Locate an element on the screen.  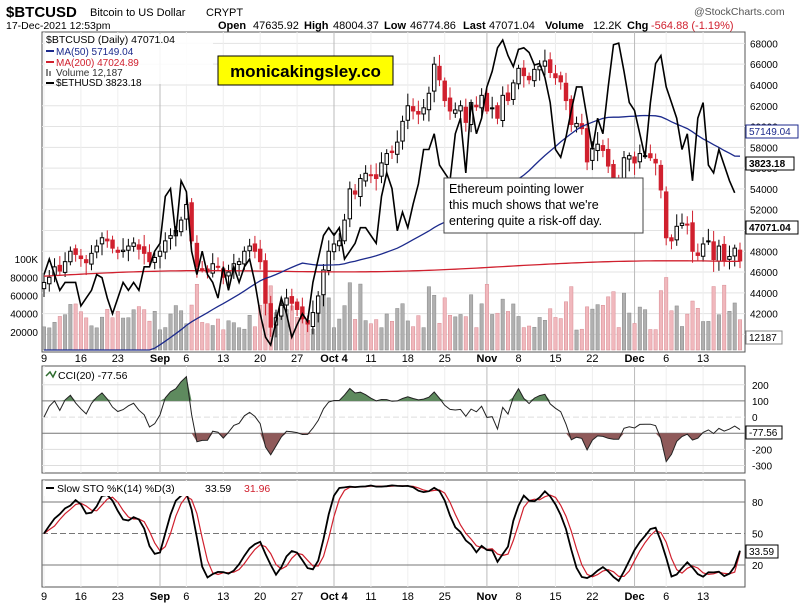
legend-volume-swatch is located at coordinates (47, 72).